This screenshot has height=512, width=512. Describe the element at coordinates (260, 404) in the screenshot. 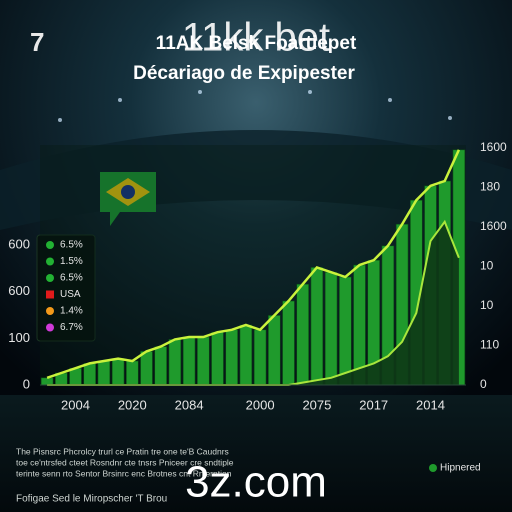

I see `x-tick-label: 2000` at that location.